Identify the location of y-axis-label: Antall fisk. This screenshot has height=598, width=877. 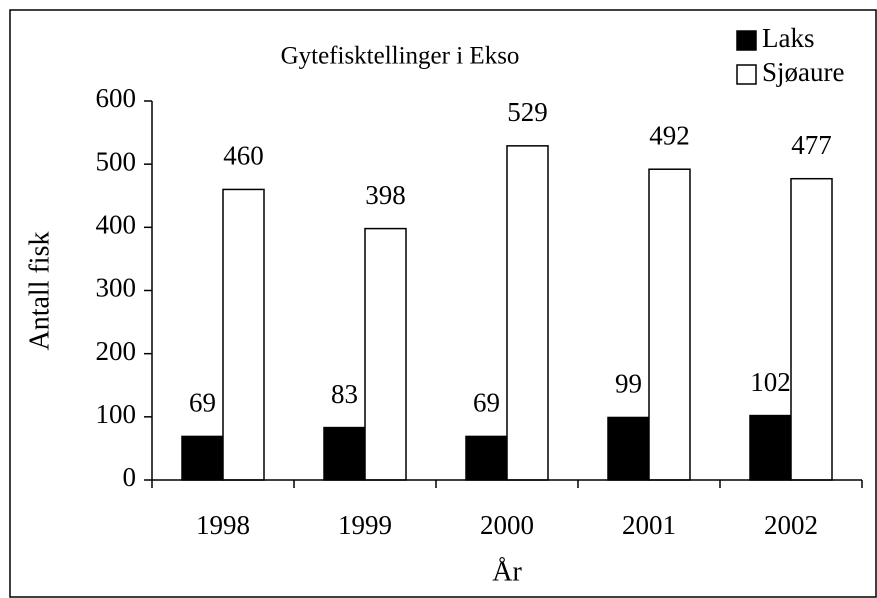
(39, 291).